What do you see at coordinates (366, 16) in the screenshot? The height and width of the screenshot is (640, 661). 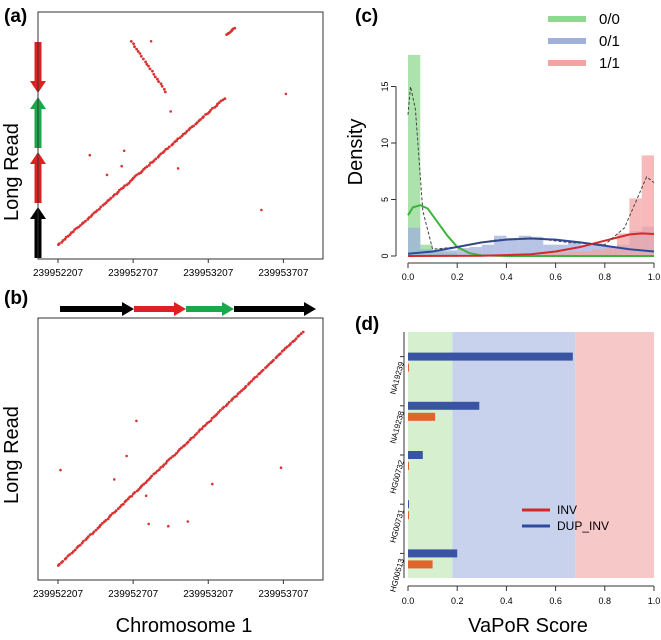 I see `panel-c-label: (c)` at bounding box center [366, 16].